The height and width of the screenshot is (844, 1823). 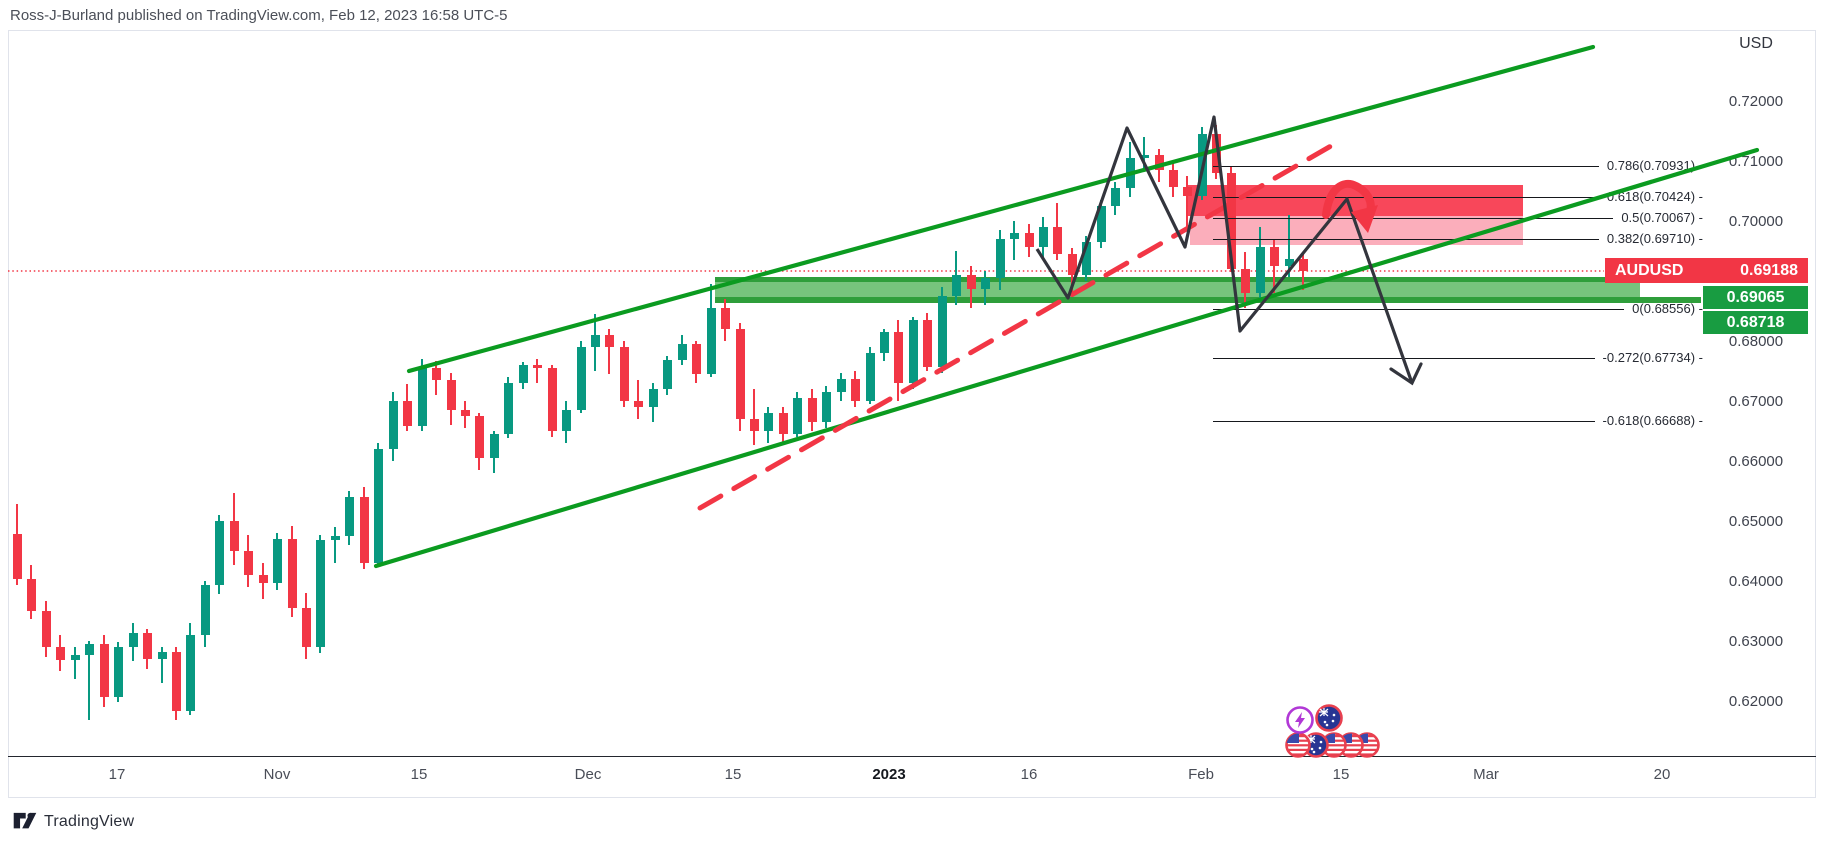 What do you see at coordinates (1756, 701) in the screenshot?
I see `price-tick-label: 0.62000` at bounding box center [1756, 701].